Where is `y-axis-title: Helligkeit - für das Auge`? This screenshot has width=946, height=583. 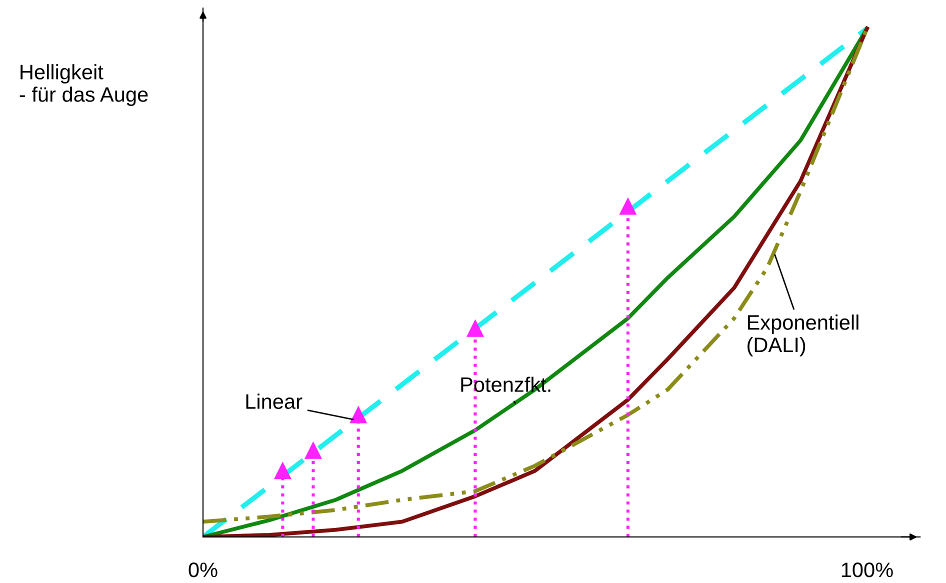 y-axis-title: Helligkeit - für das Auge is located at coordinates (84, 85).